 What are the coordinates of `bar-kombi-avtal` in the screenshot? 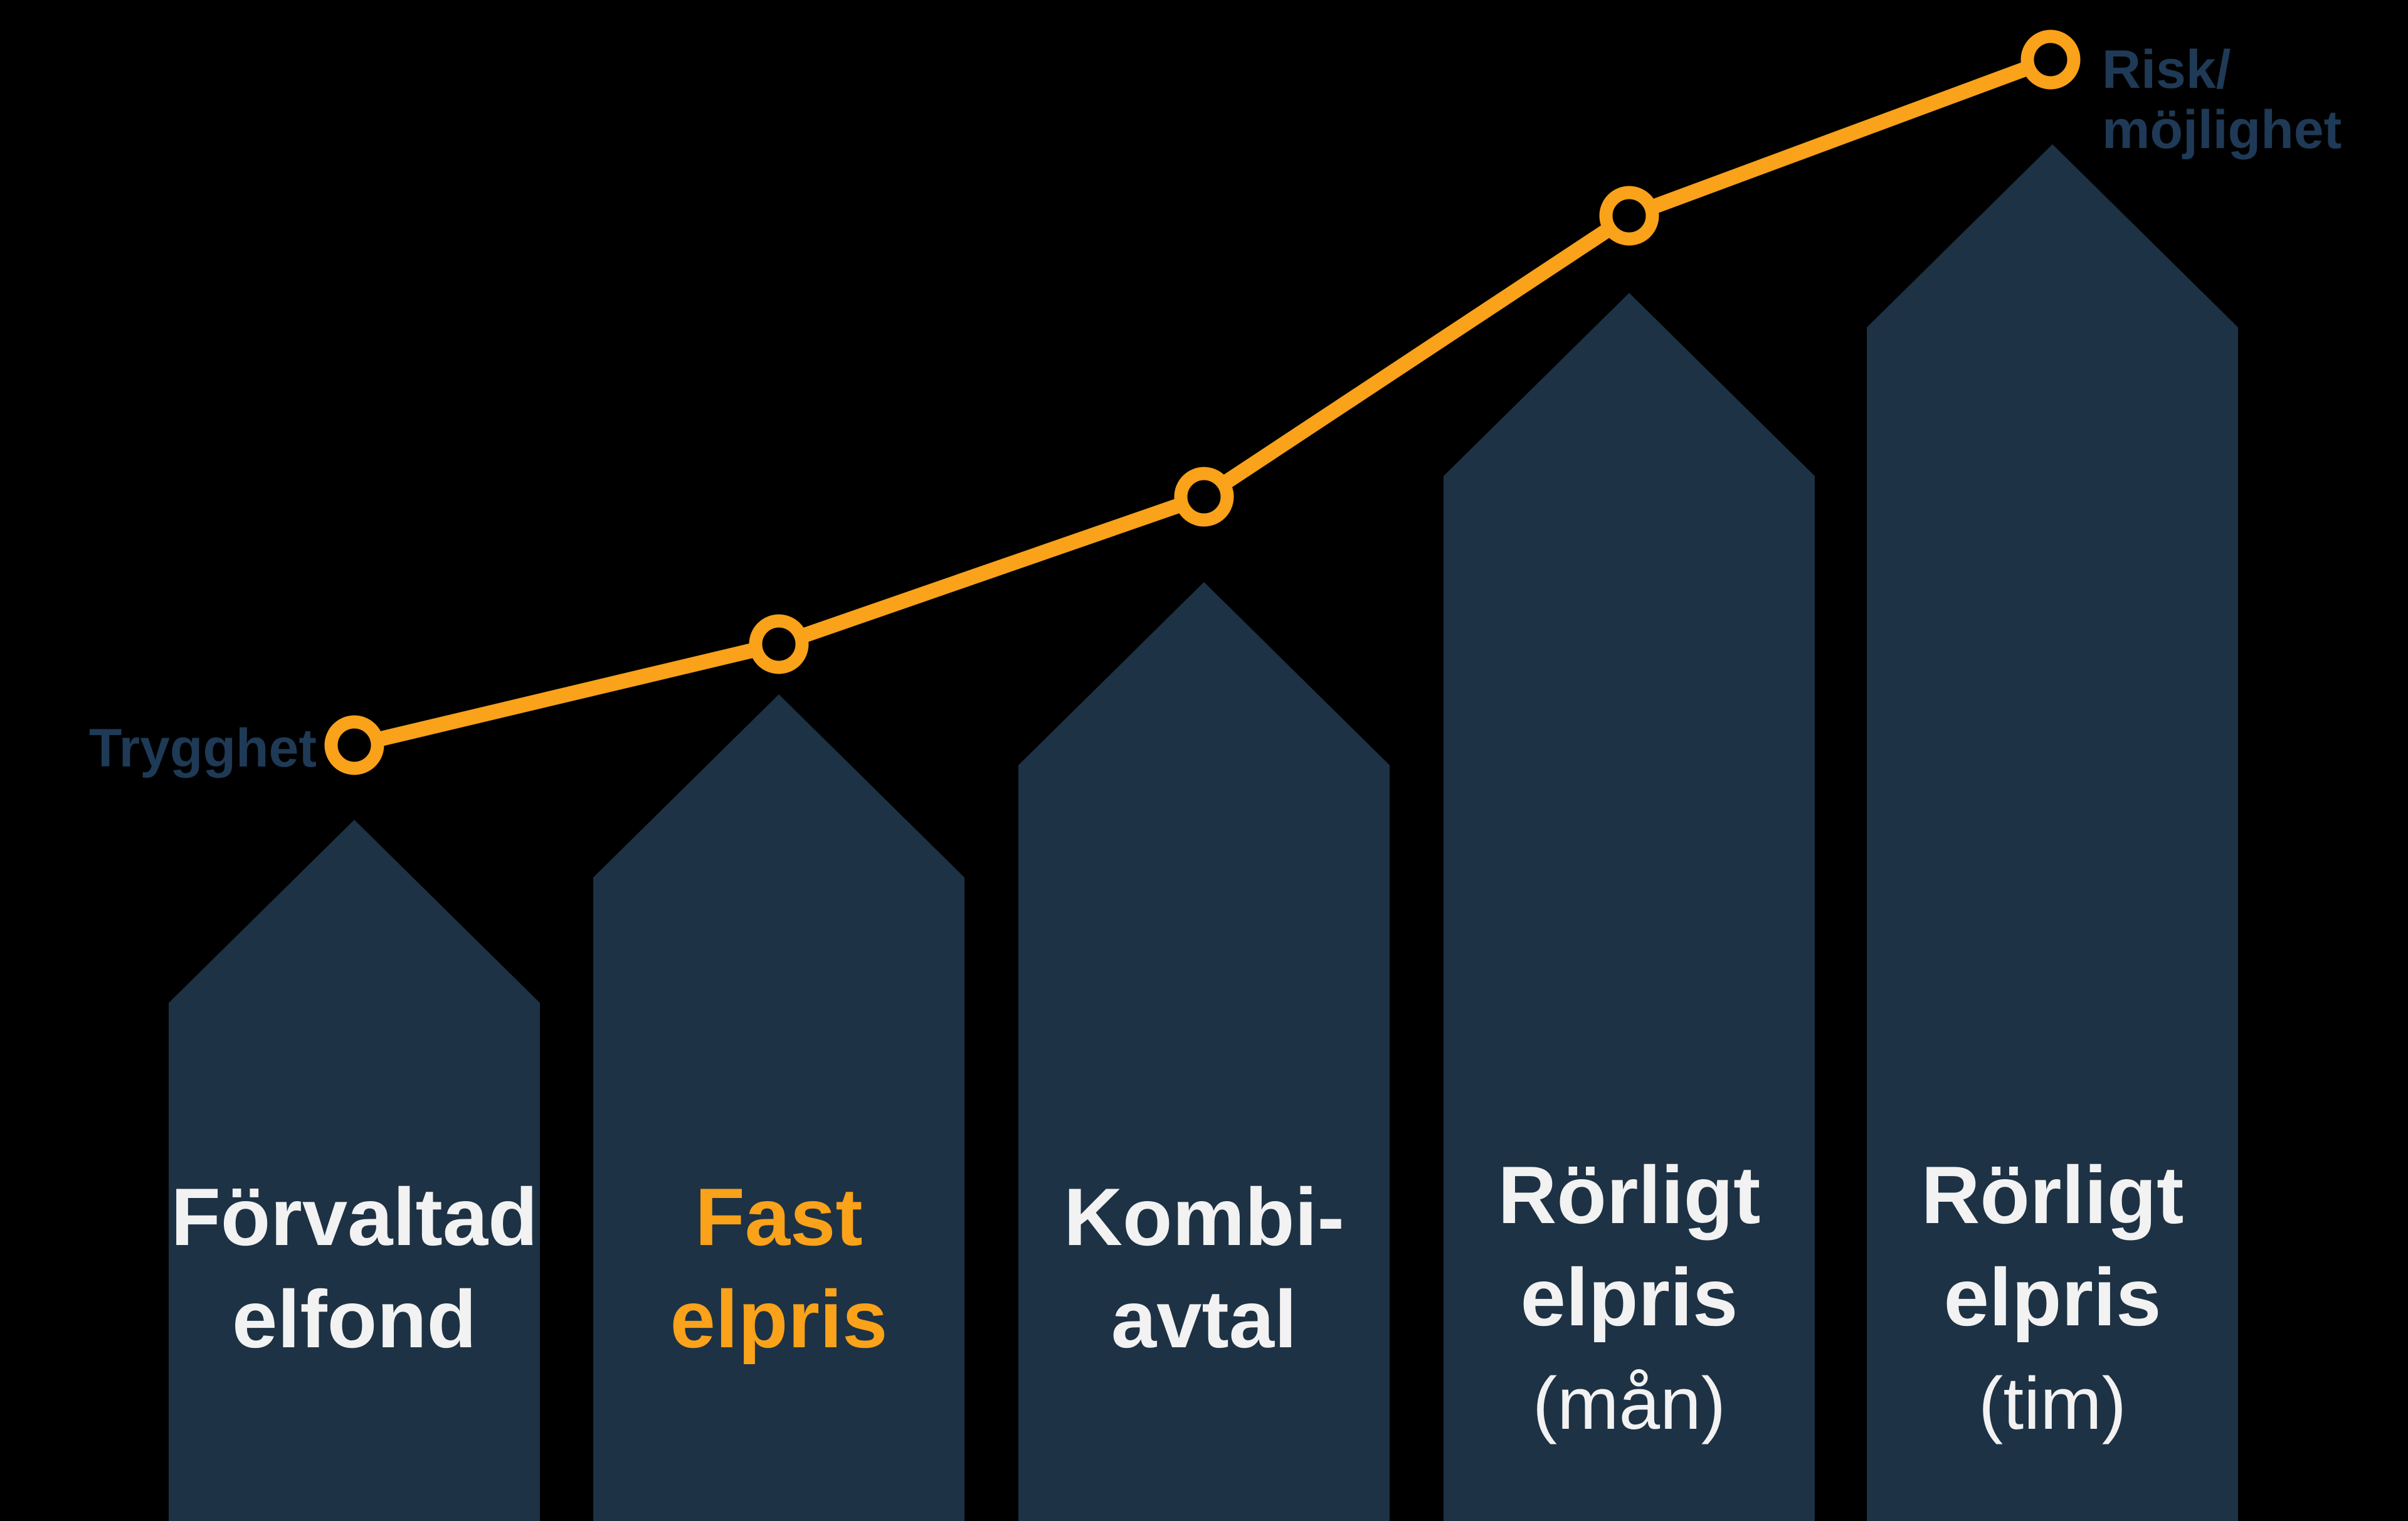 It's located at (1204, 1051).